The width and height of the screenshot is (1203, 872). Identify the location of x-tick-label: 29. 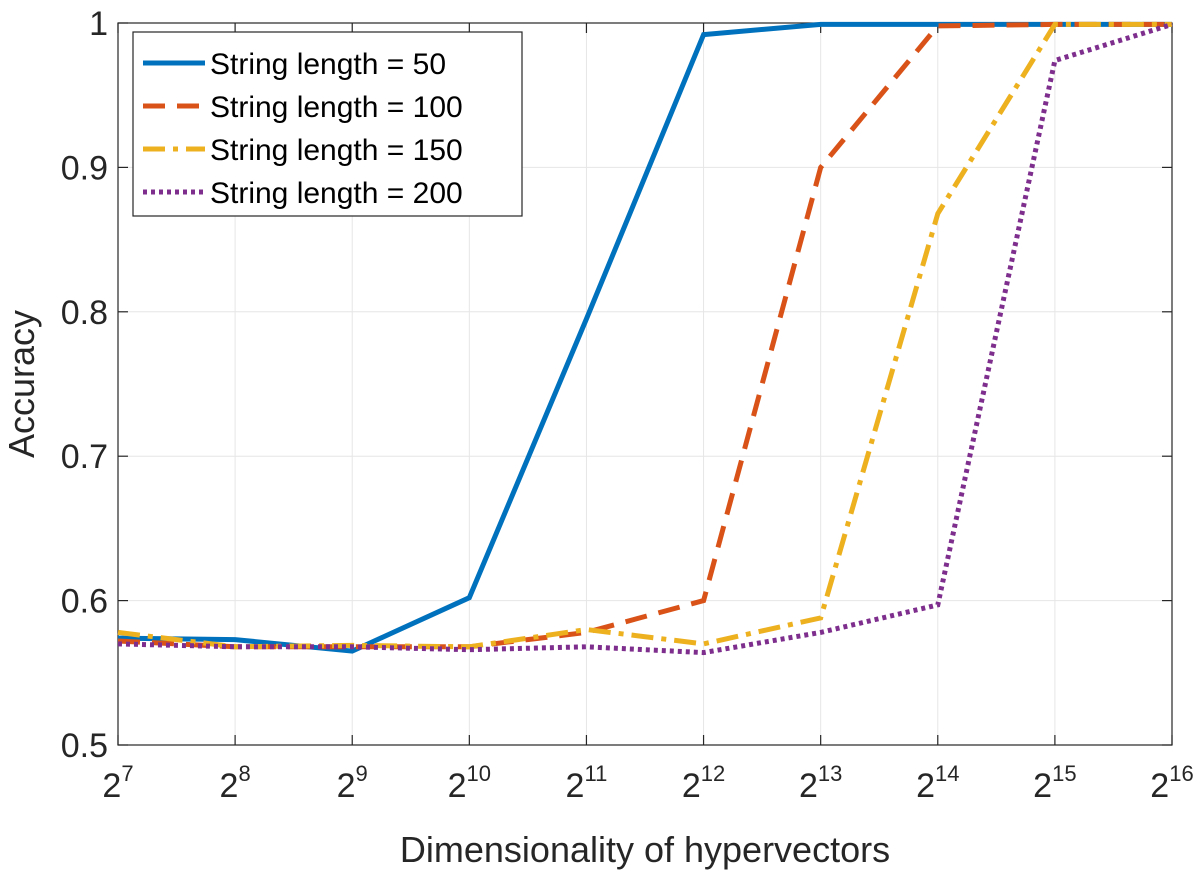
(352, 783).